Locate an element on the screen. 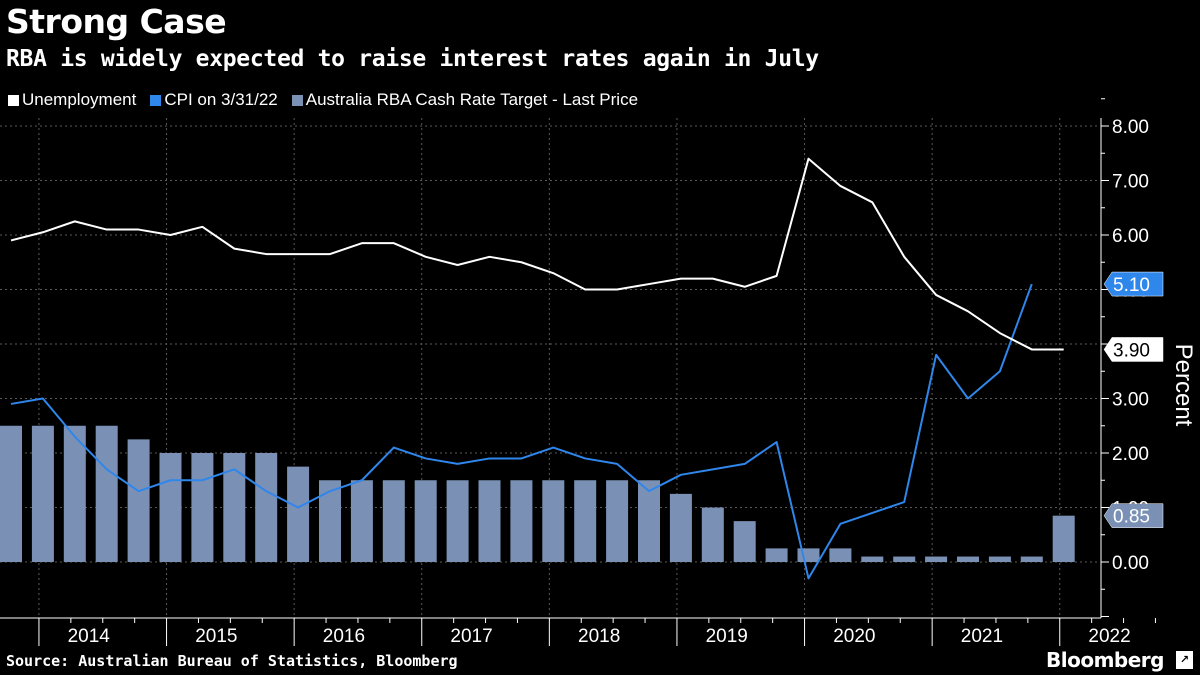  cash-rate-last-value-tag-text: 0.85 is located at coordinates (1131, 517).